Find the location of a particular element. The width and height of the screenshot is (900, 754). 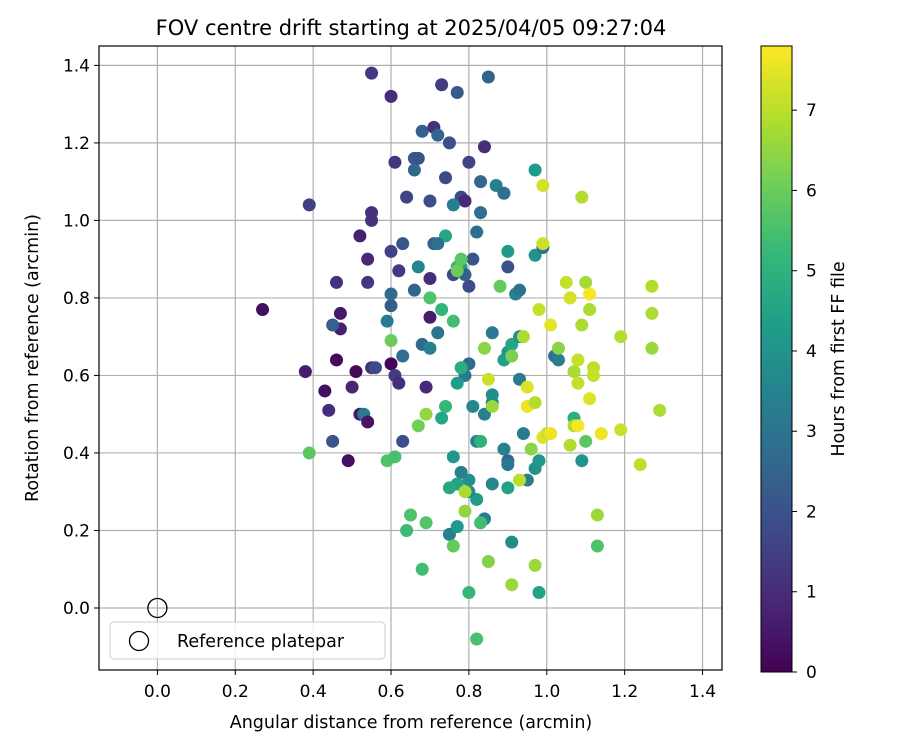

x-tick-label: 0.0 is located at coordinates (157, 692).